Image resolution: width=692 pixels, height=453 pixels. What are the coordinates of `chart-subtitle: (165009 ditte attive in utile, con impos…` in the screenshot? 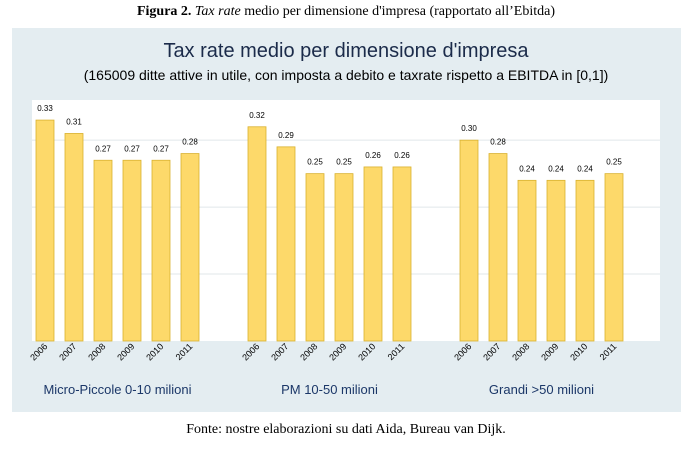 It's located at (346, 75).